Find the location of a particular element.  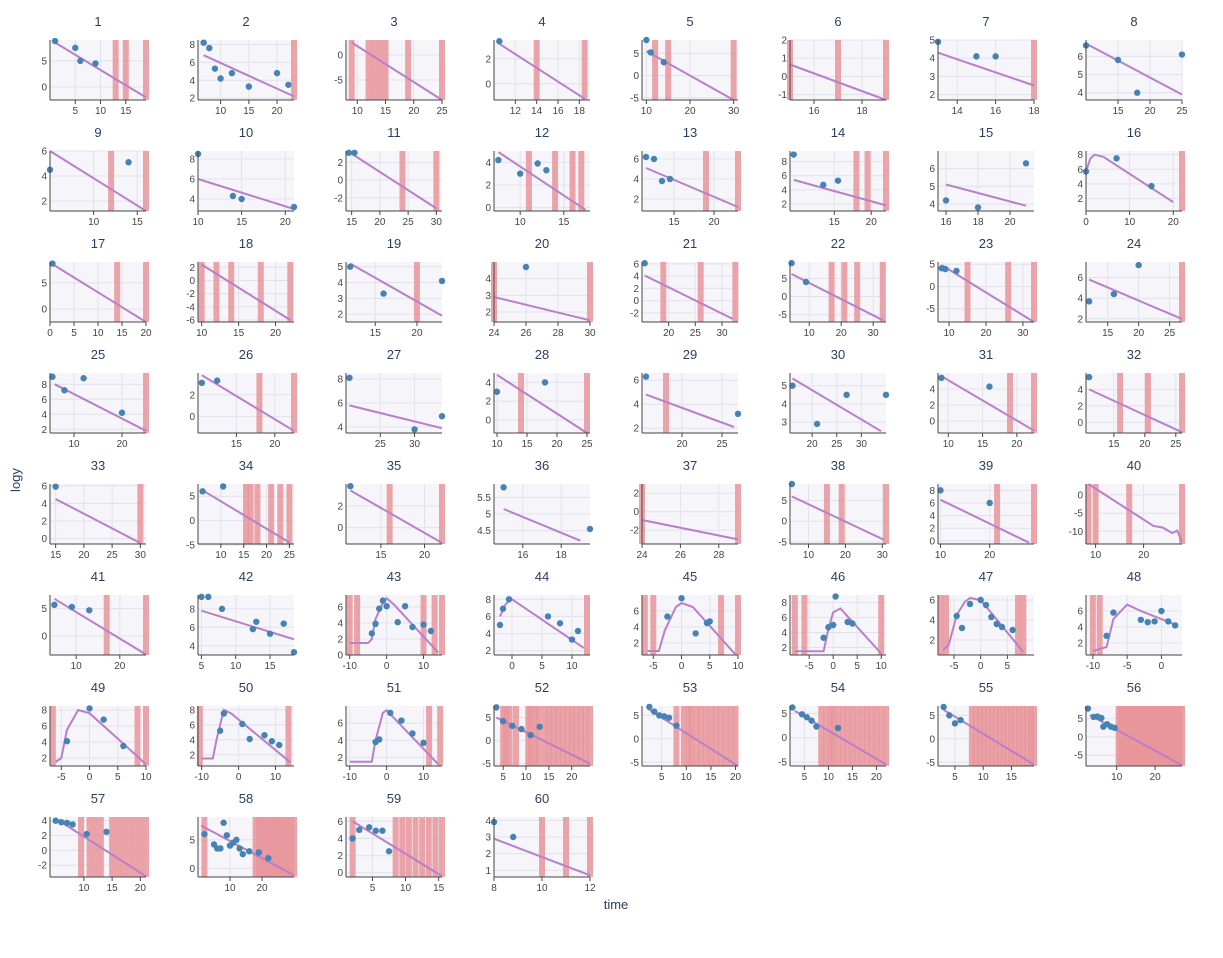

plot-area is located at coordinates (986, 514).